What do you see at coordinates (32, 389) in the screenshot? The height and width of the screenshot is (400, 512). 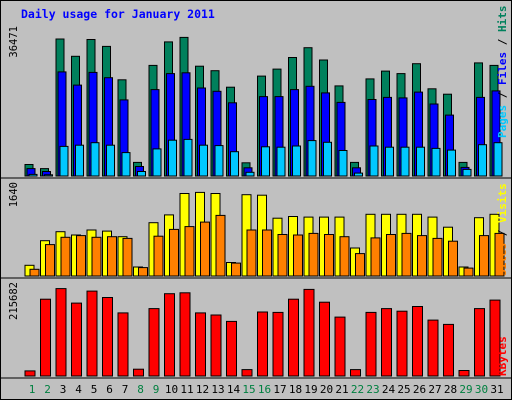 I see `day-label-1: 1` at bounding box center [32, 389].